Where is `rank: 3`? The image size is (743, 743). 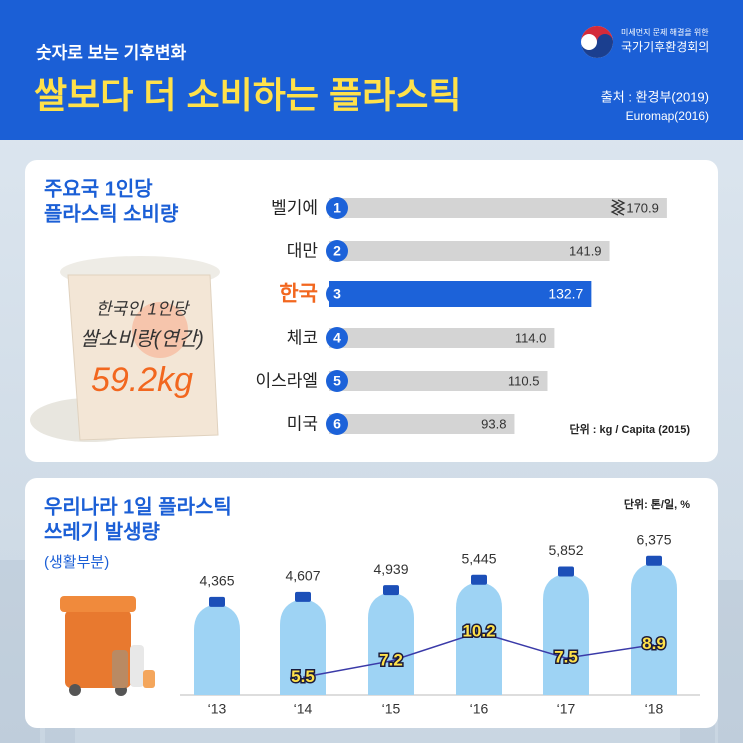
rank: 3 is located at coordinates (337, 294).